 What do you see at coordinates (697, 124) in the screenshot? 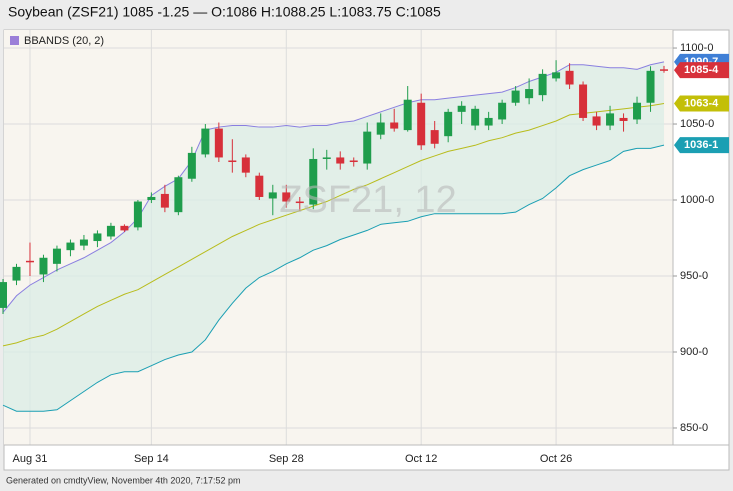
I see `y-tick-label: 1050-0` at bounding box center [697, 124].